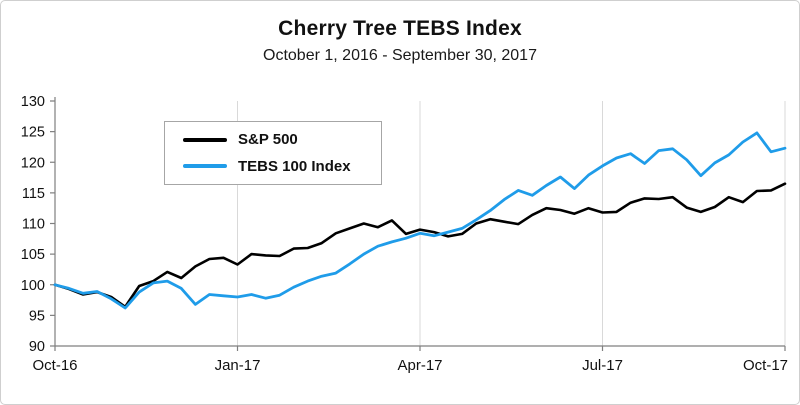 This screenshot has width=800, height=405. Describe the element at coordinates (33, 255) in the screenshot. I see `y-tick-label: 105` at that location.